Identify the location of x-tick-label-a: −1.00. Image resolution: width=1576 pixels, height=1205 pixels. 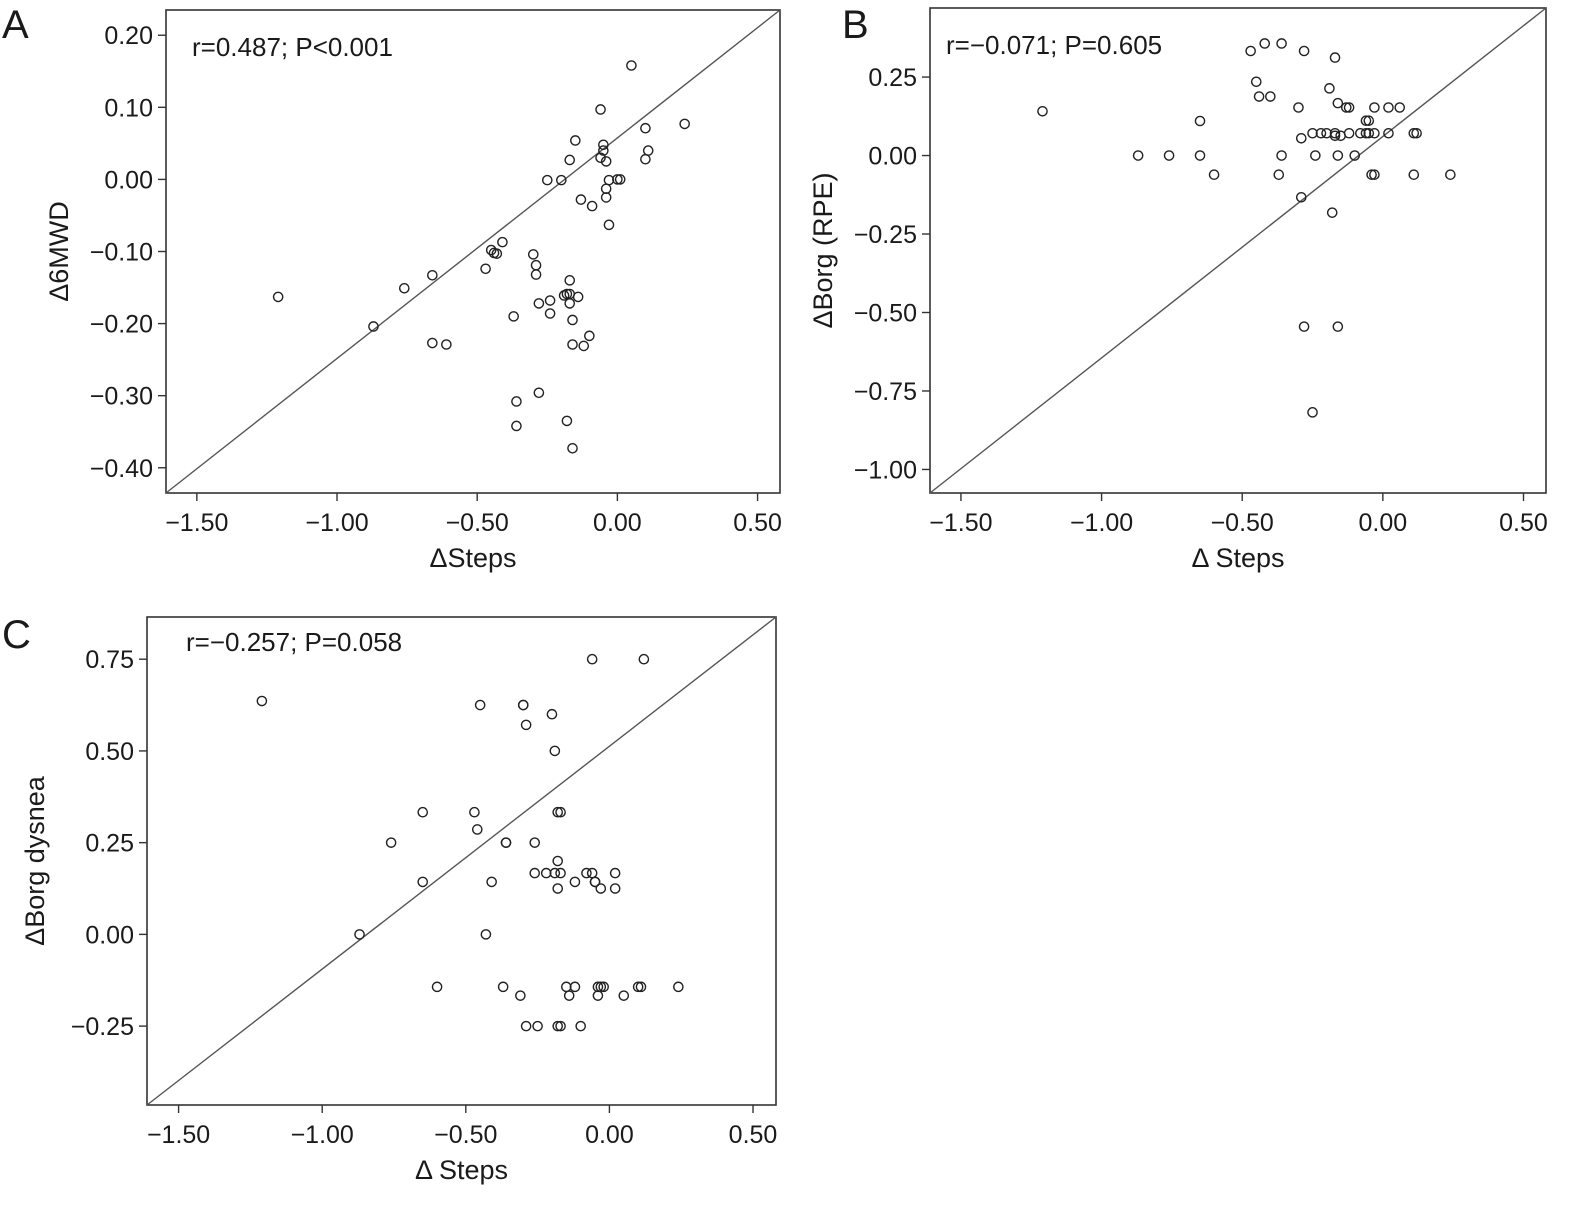
(336, 523).